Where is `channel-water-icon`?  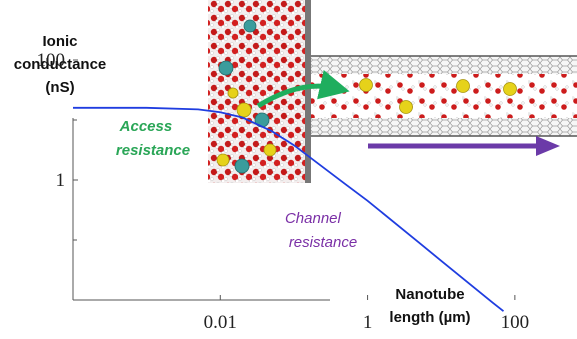
channel-water-icon is located at coordinates (444, 96).